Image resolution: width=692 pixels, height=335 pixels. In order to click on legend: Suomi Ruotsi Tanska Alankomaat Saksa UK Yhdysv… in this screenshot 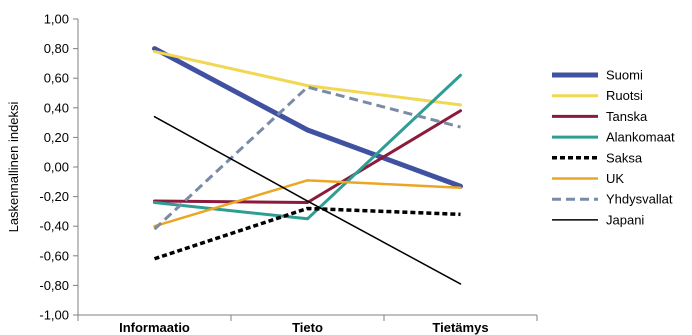, I will do `click(613, 147)`.